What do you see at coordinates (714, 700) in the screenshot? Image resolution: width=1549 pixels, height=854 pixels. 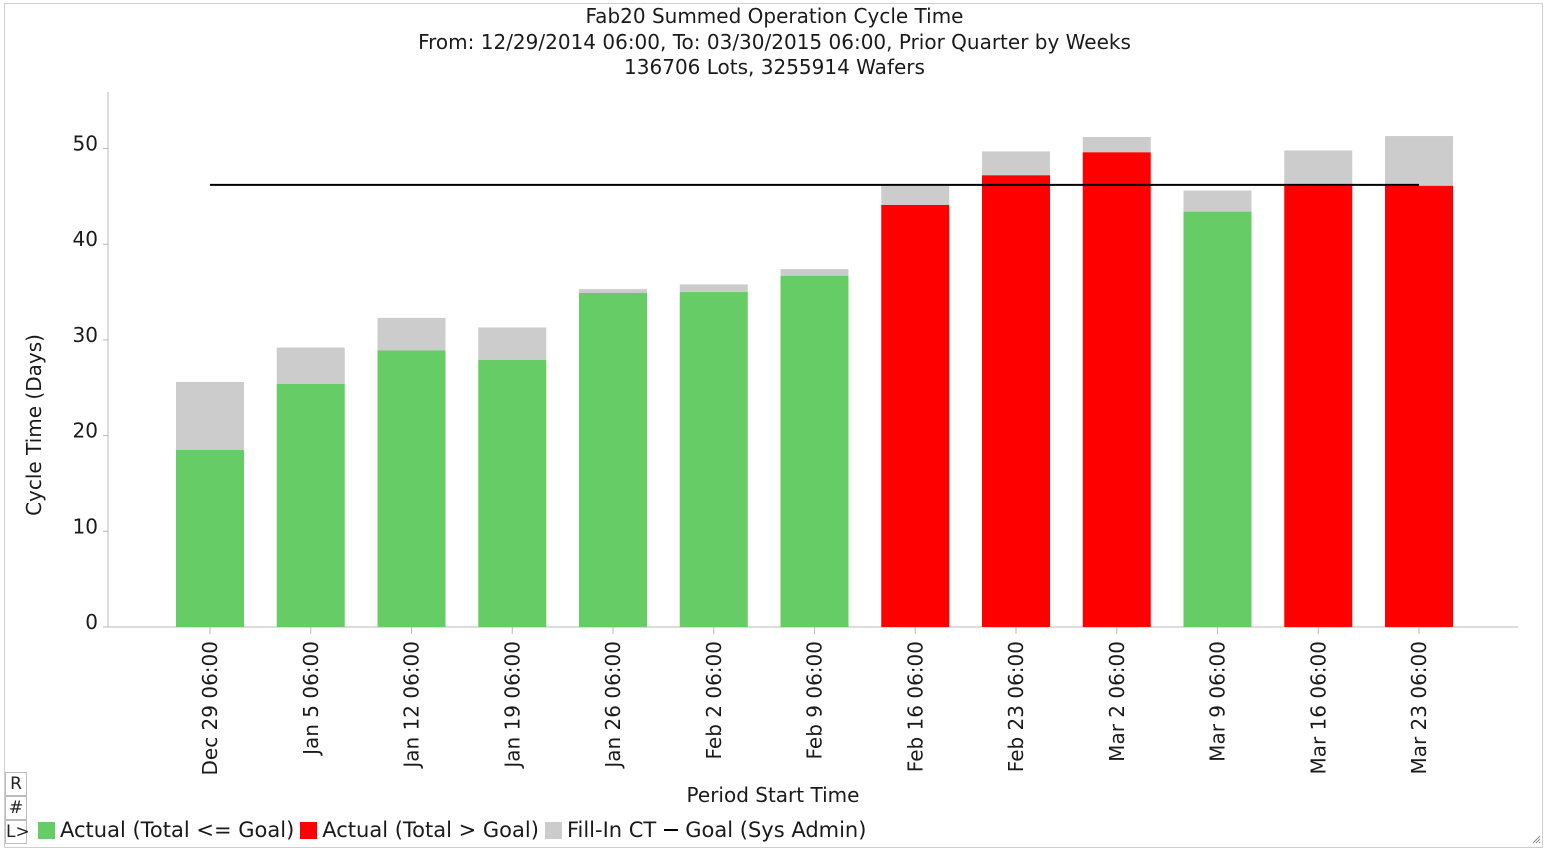 I see `x-tick-label: Feb 2 06:00` at bounding box center [714, 700].